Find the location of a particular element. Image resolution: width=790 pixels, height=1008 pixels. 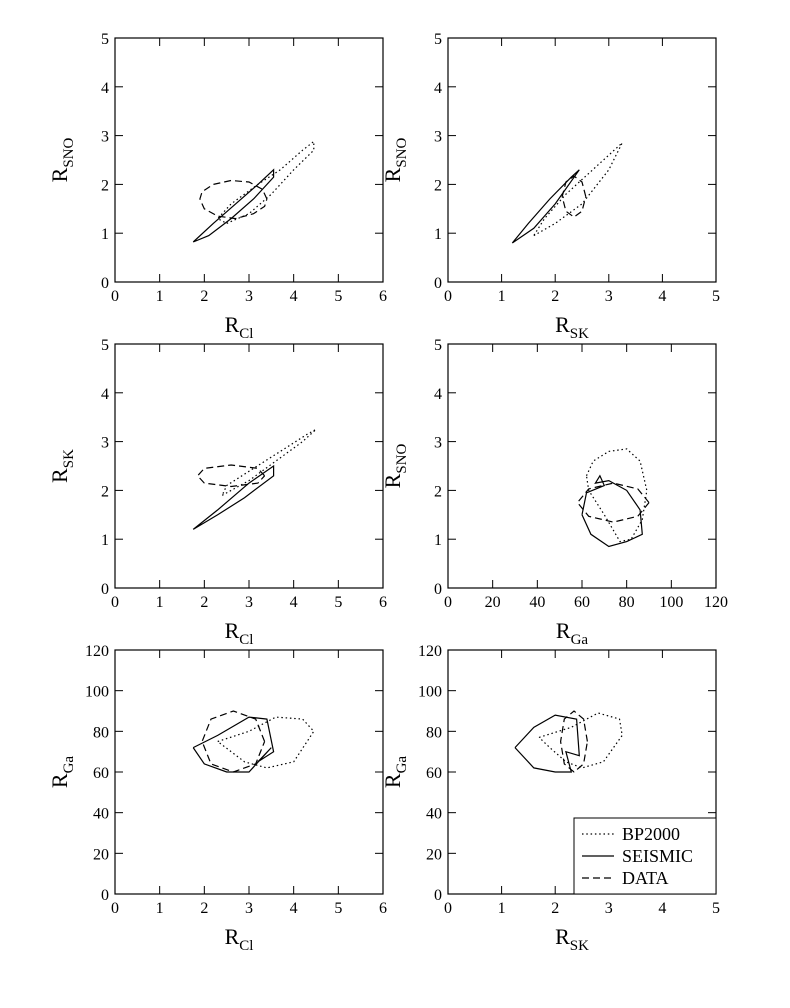

x-tick-label: 60 is located at coordinates (582, 602).